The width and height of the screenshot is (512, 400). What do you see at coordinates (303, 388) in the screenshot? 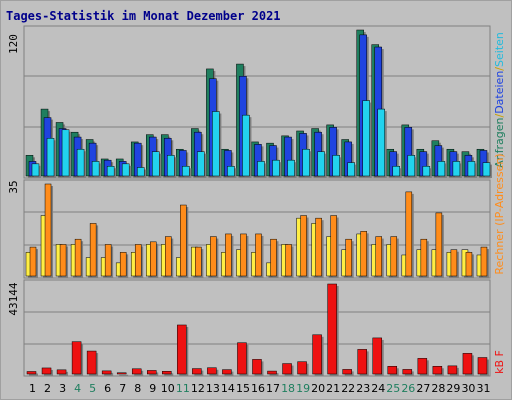
I see `x-tick-label: 19` at bounding box center [303, 388].